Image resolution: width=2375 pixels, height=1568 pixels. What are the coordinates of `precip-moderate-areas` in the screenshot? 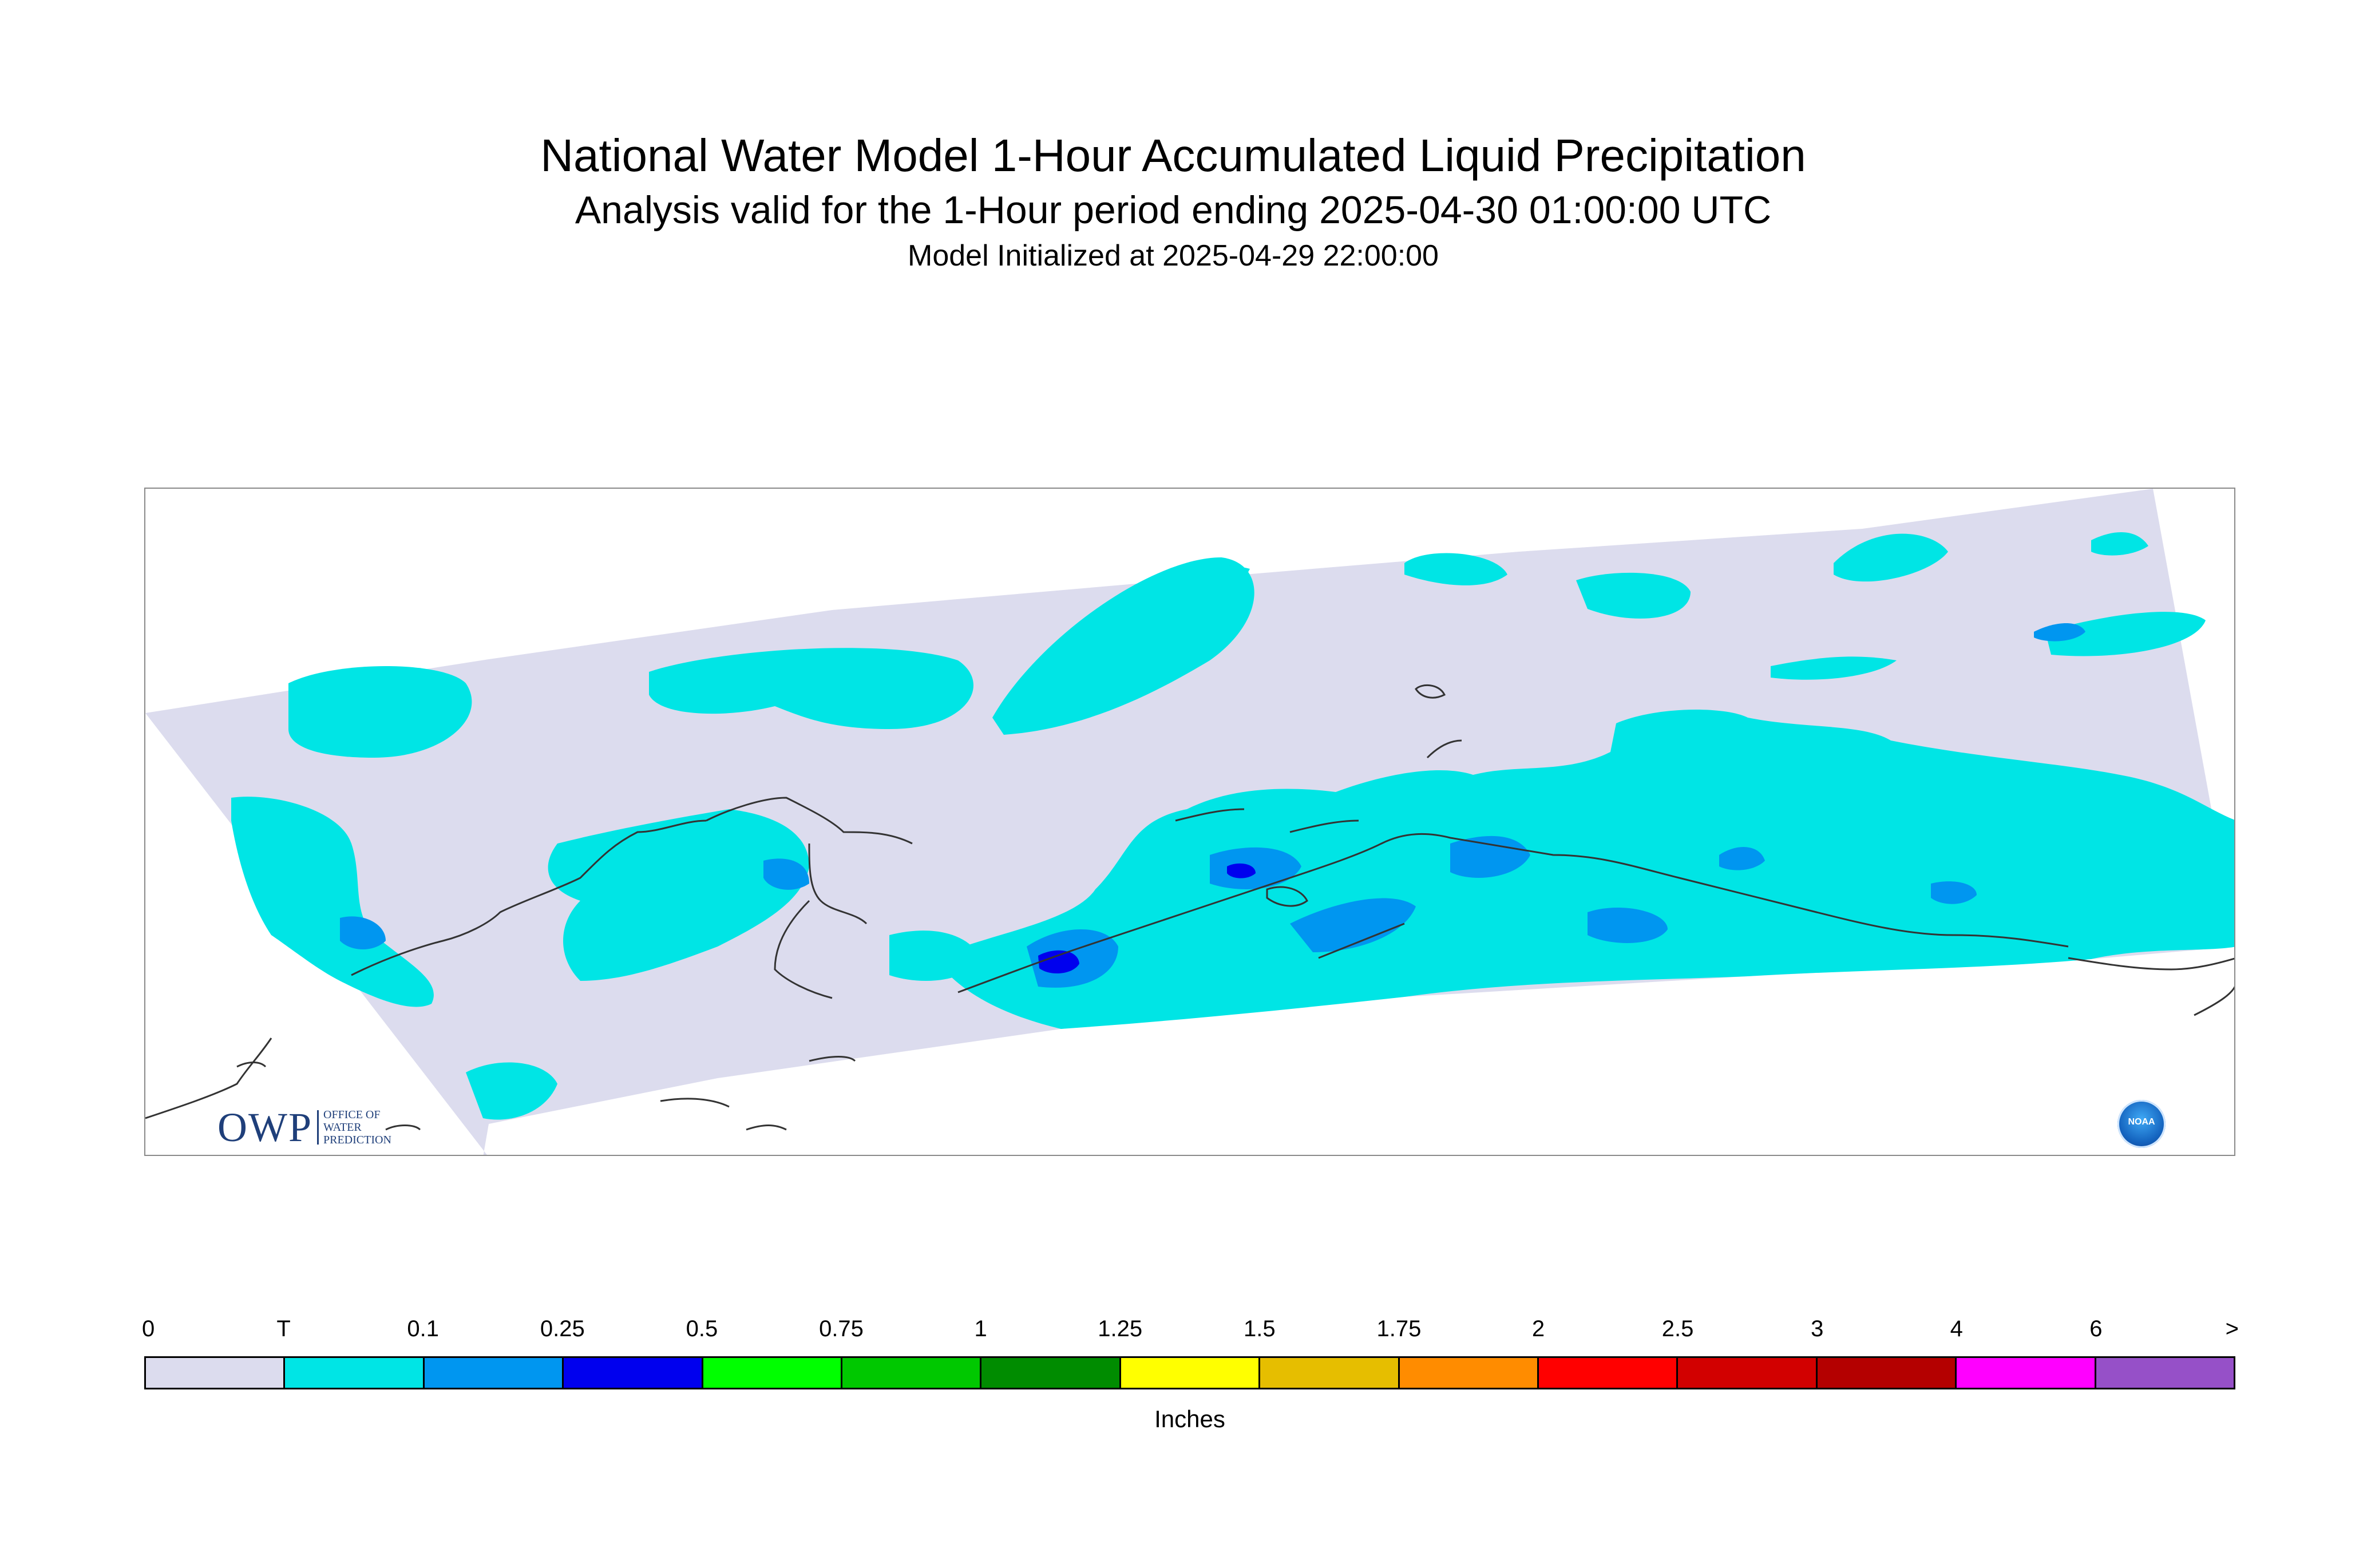 It's located at (1147, 918).